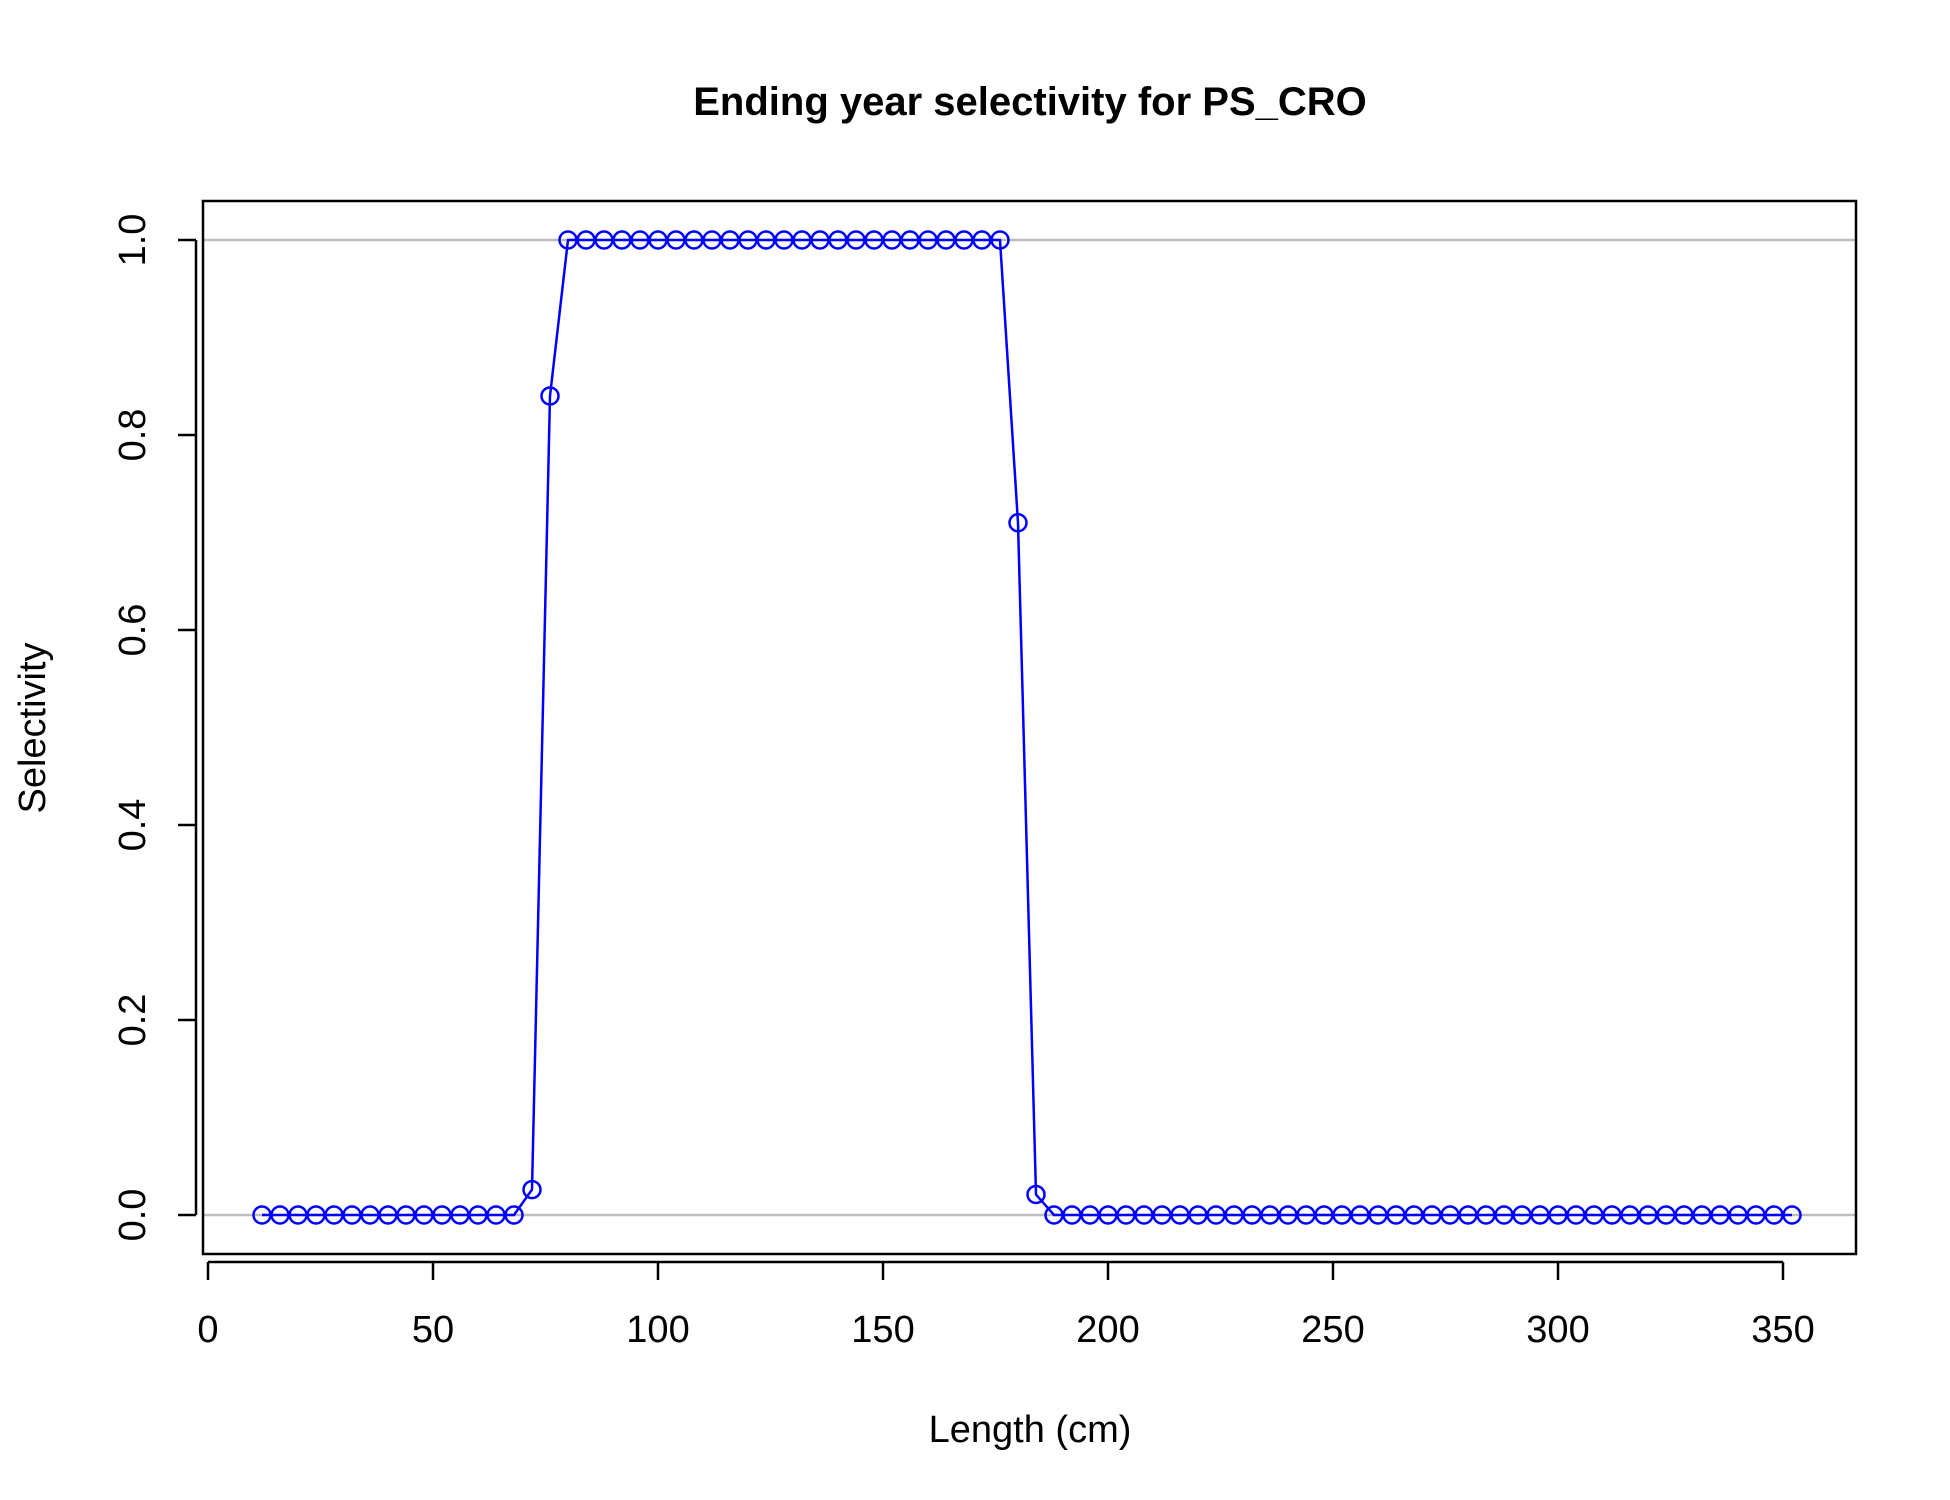 Image resolution: width=1950 pixels, height=1500 pixels. Describe the element at coordinates (882, 1330) in the screenshot. I see `x-tick-label: 150` at that location.